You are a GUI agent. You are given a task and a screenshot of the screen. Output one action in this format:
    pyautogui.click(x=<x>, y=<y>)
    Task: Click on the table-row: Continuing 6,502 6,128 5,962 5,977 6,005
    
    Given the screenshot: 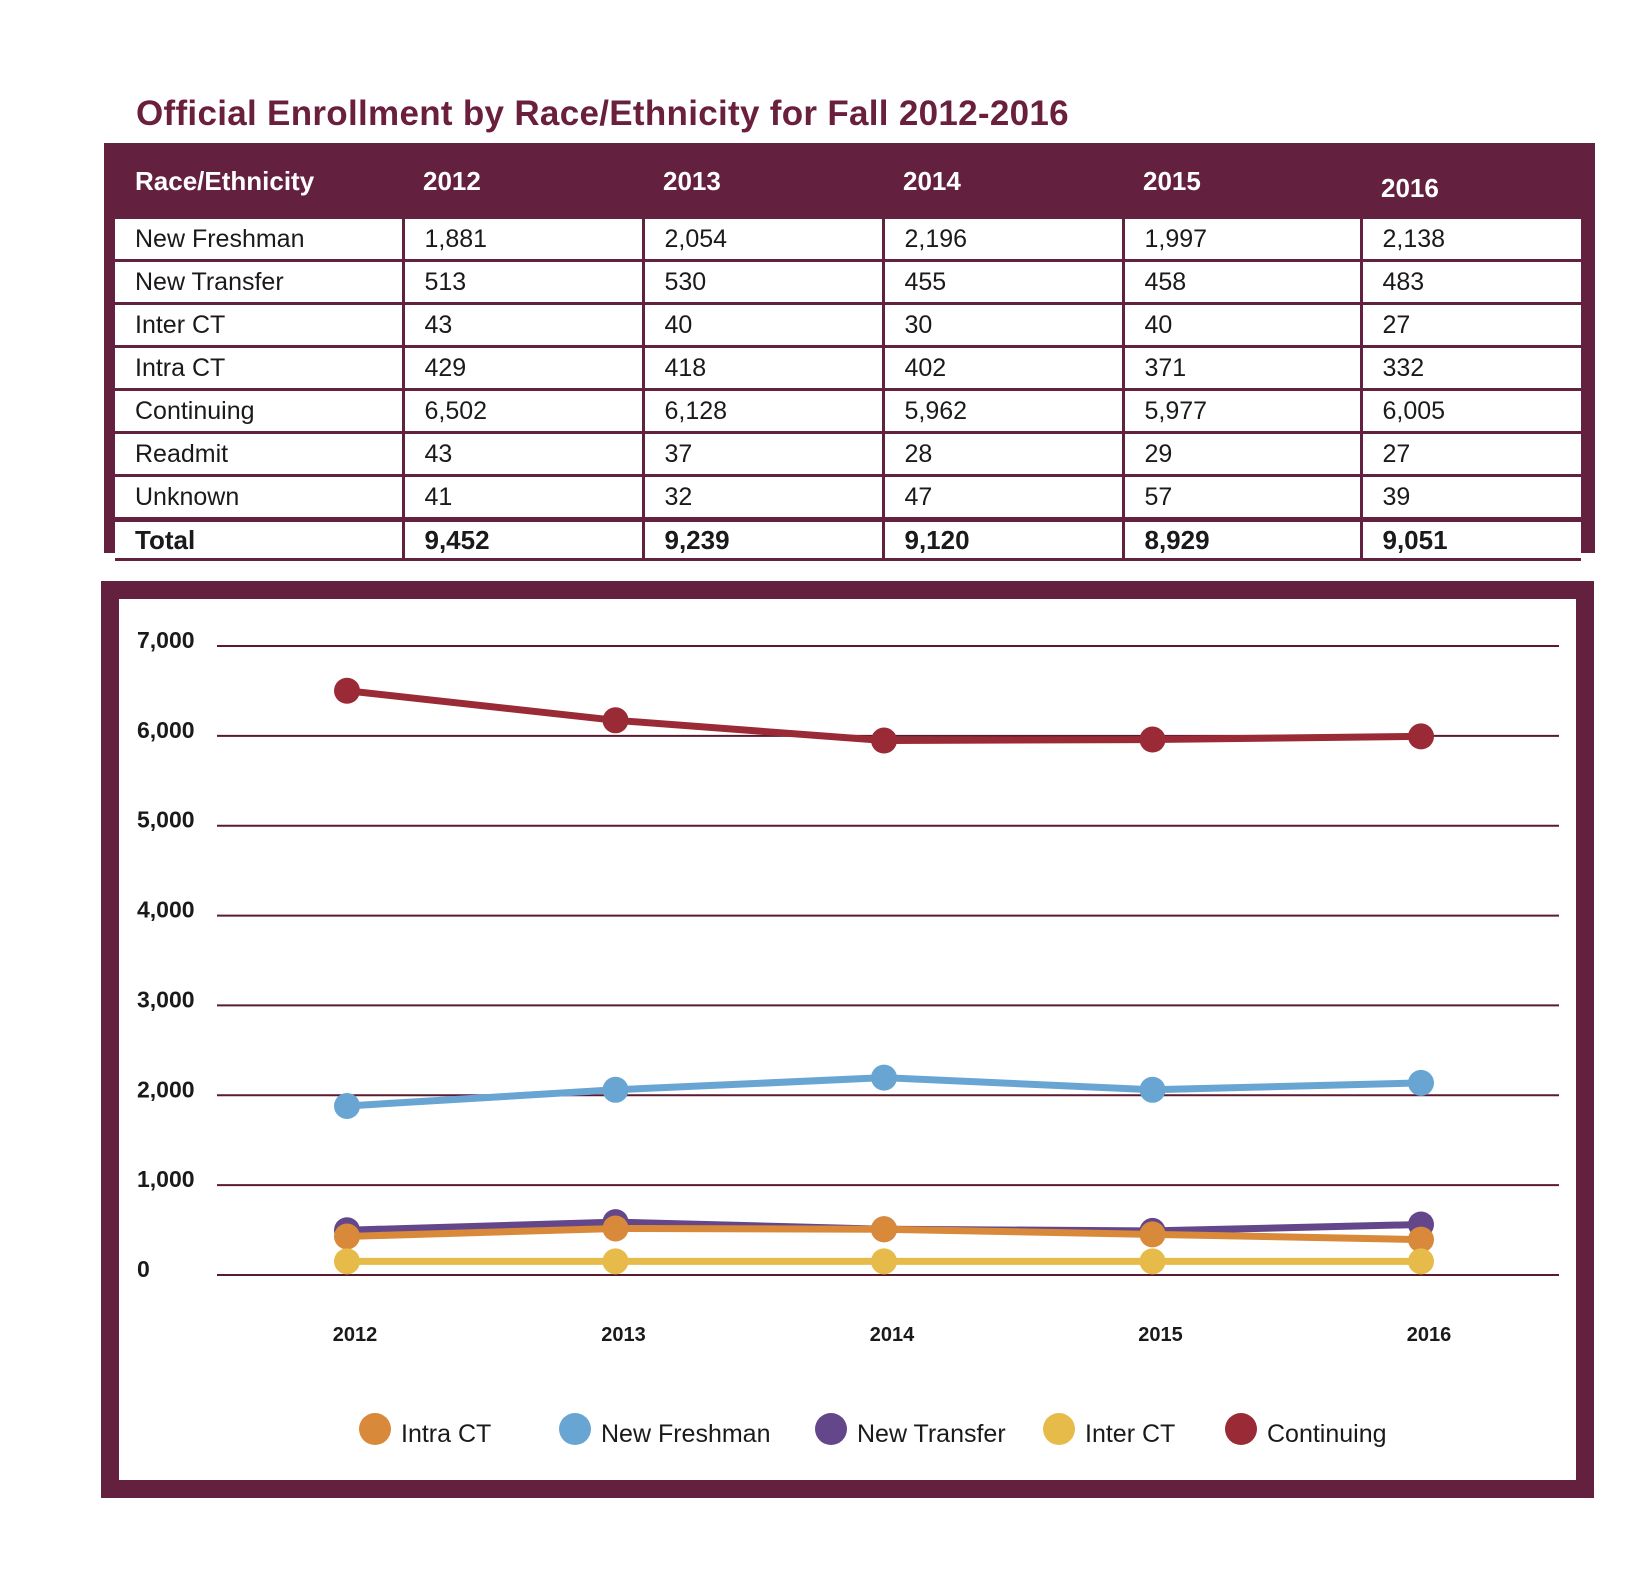 What is the action you would take?
    pyautogui.click(x=848, y=411)
    